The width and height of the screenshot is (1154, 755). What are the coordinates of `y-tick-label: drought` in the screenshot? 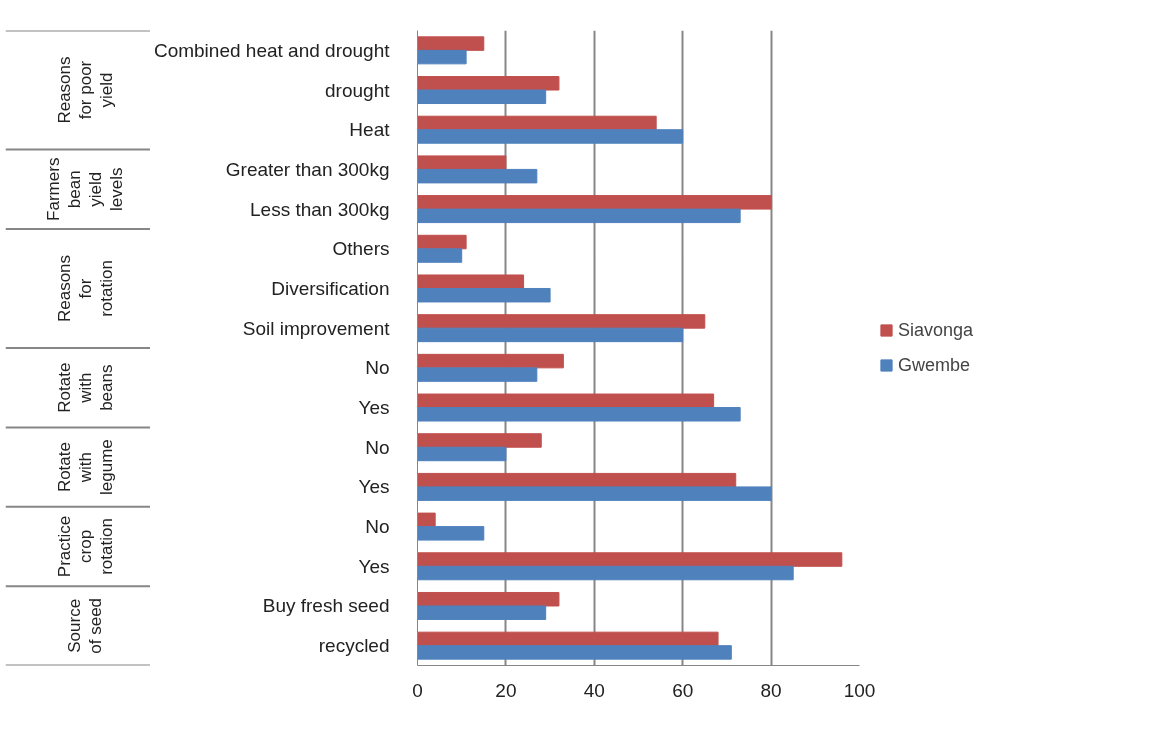 It's located at (358, 90).